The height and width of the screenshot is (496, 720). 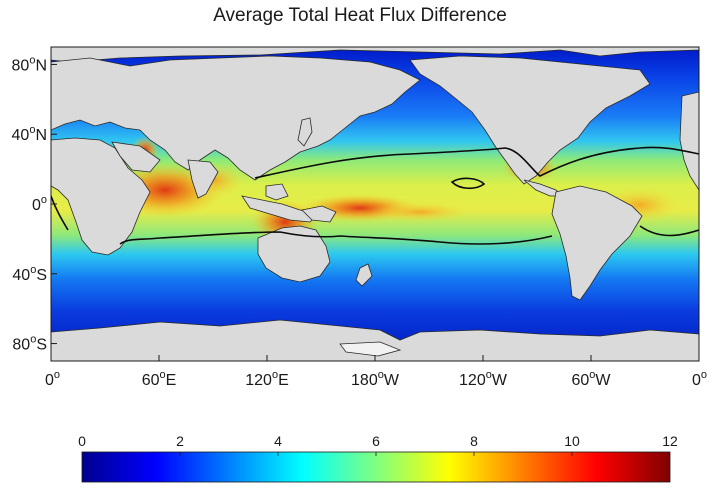 I want to click on lat-tick-label: 80oN, so click(x=29, y=64).